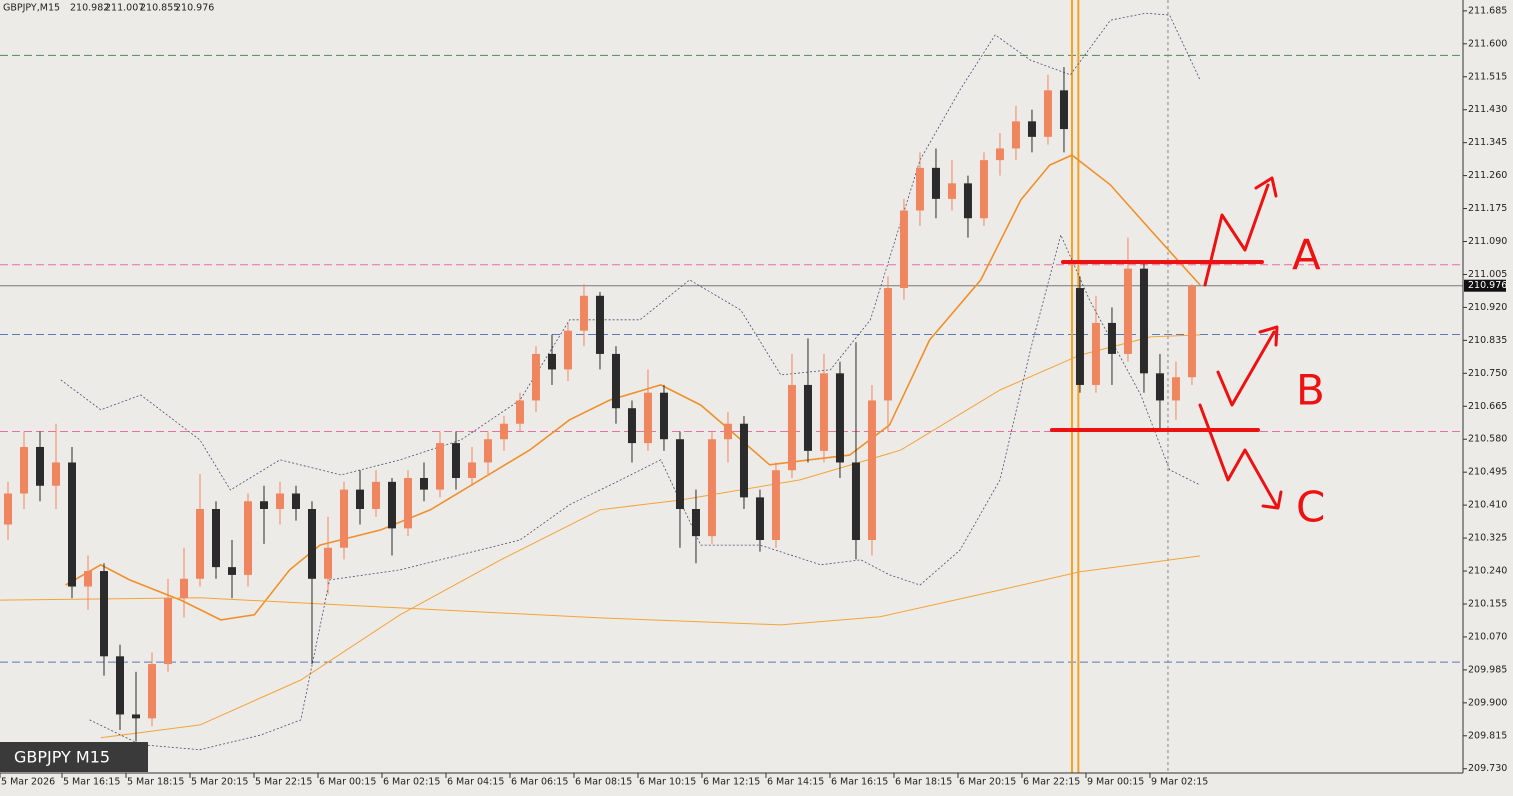 This screenshot has height=796, width=1513. Describe the element at coordinates (539, 782) in the screenshot. I see `x-tick-label: 6 Mar 06:15` at that location.